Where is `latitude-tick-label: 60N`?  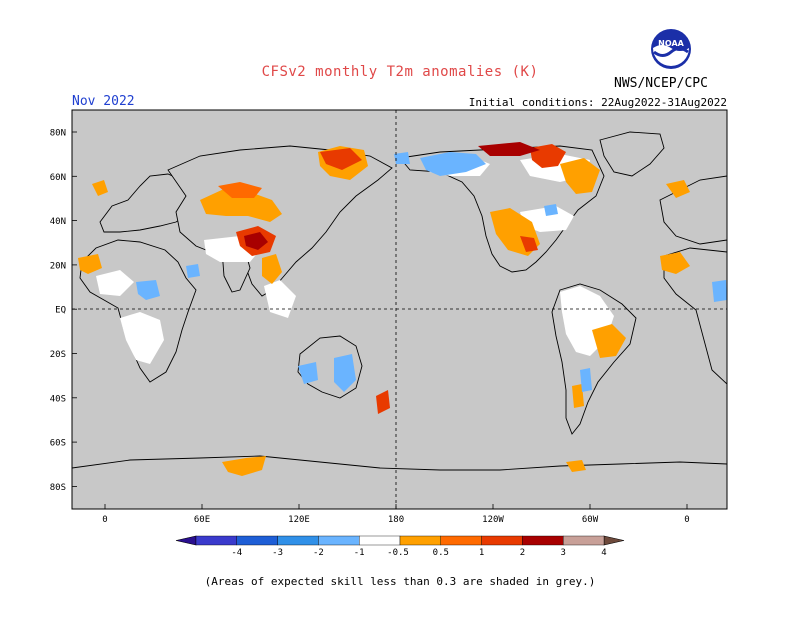
latitude-tick-label: 60N is located at coordinates (58, 178).